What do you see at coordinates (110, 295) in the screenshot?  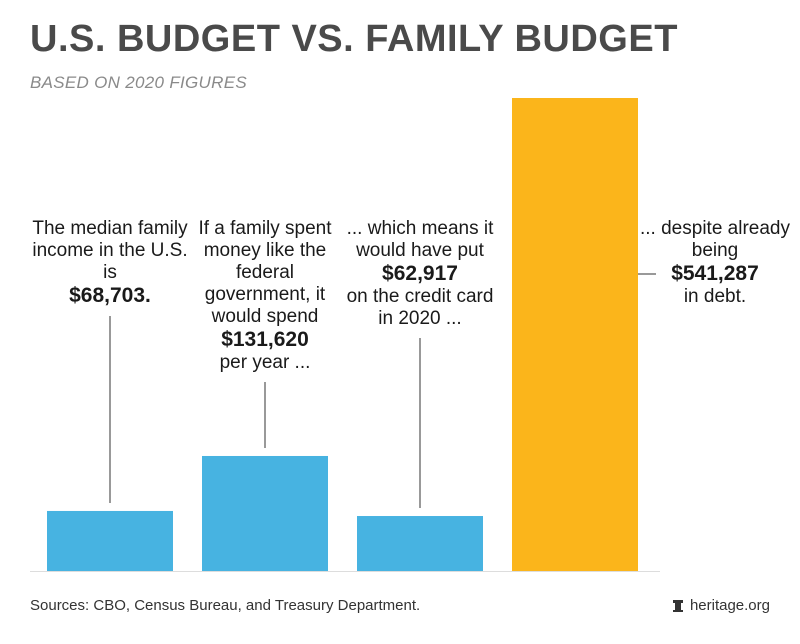 I see `annotation-amount: $68,703.` at bounding box center [110, 295].